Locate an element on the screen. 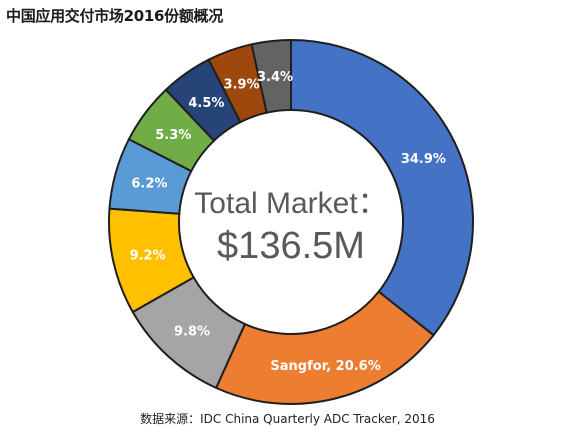  slice-label: 9.8% is located at coordinates (192, 332).